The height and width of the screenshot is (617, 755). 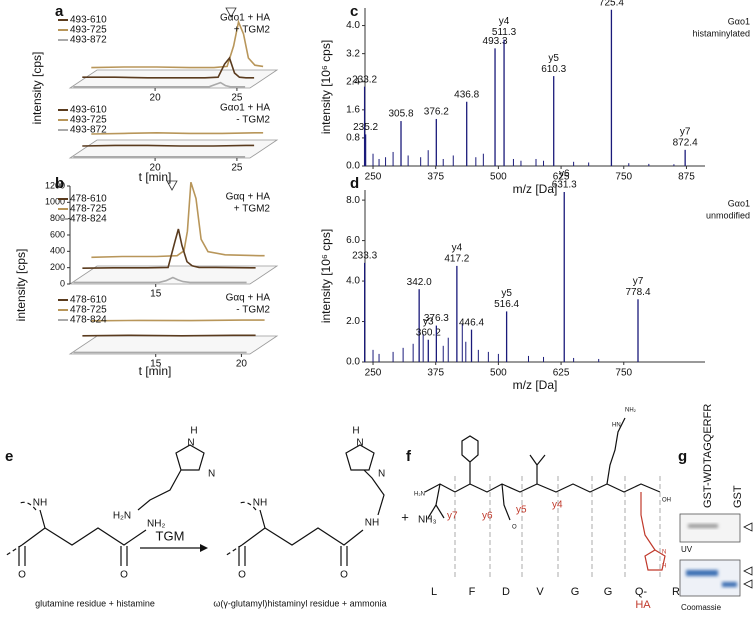 I want to click on y-tick-label: 1200, so click(x=55, y=185).